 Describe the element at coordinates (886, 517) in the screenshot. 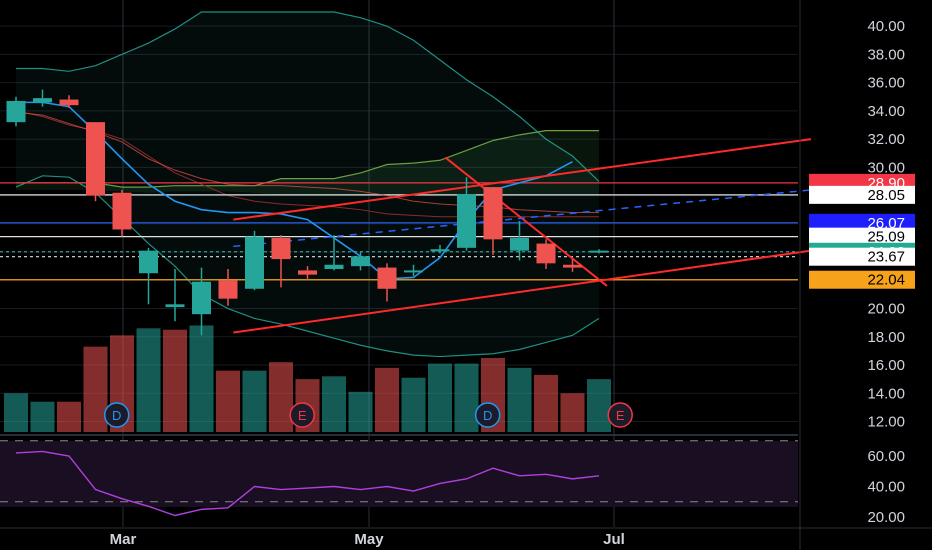

I see `rsi-tick-label: 20.00` at that location.